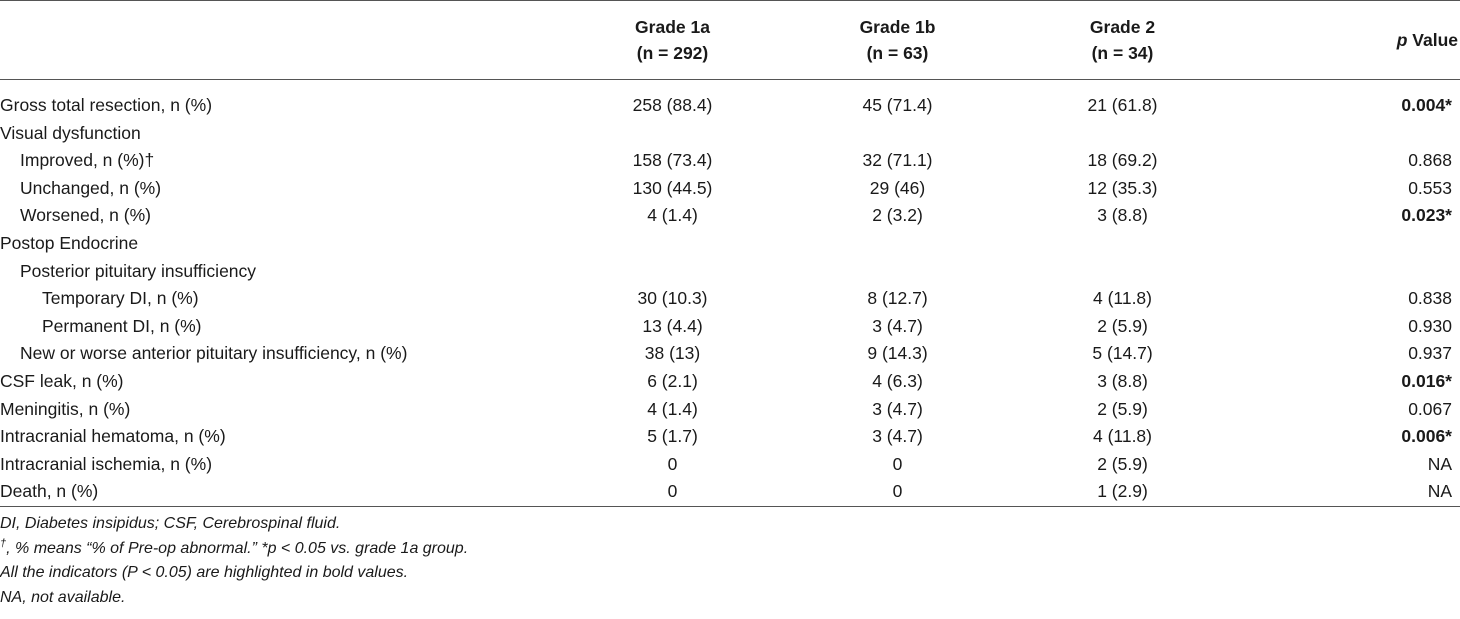 The image size is (1460, 619). What do you see at coordinates (113, 436) in the screenshot?
I see `row-label: Intracranial hematoma, n (%)` at bounding box center [113, 436].